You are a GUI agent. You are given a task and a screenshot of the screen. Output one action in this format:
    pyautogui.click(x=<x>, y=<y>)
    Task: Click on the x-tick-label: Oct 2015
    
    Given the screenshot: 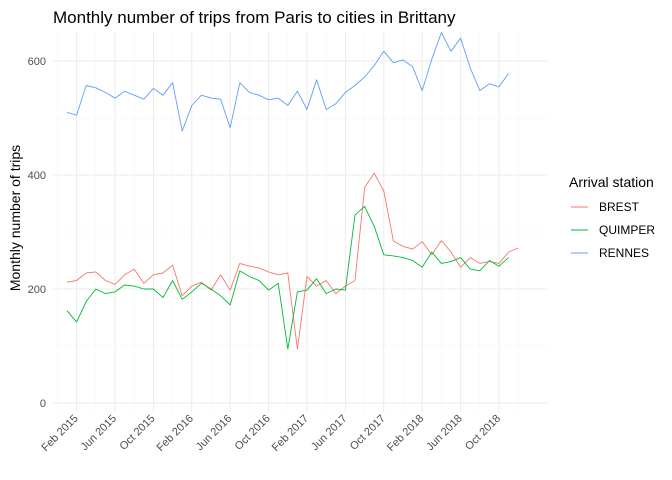 What is the action you would take?
    pyautogui.click(x=137, y=433)
    